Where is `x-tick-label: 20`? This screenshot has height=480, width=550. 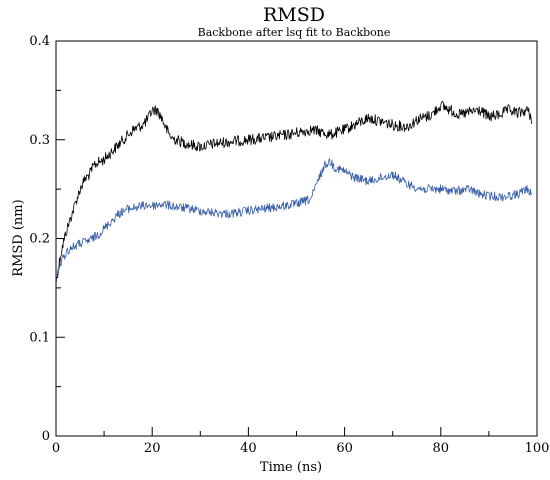
x-tick-label: 20 is located at coordinates (152, 448).